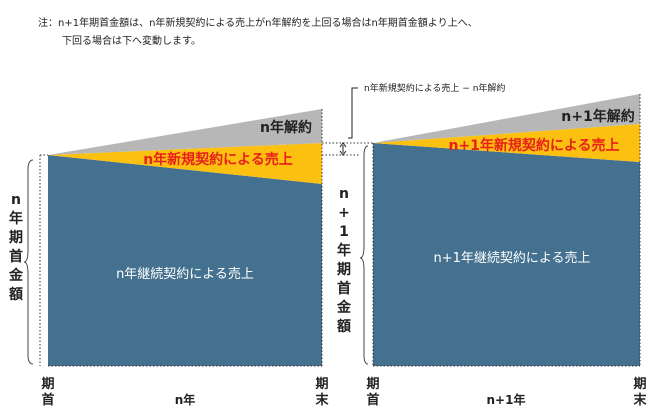  What do you see at coordinates (533, 145) in the screenshot?
I see `right-new-label: n+1年新規契約による売上` at bounding box center [533, 145].